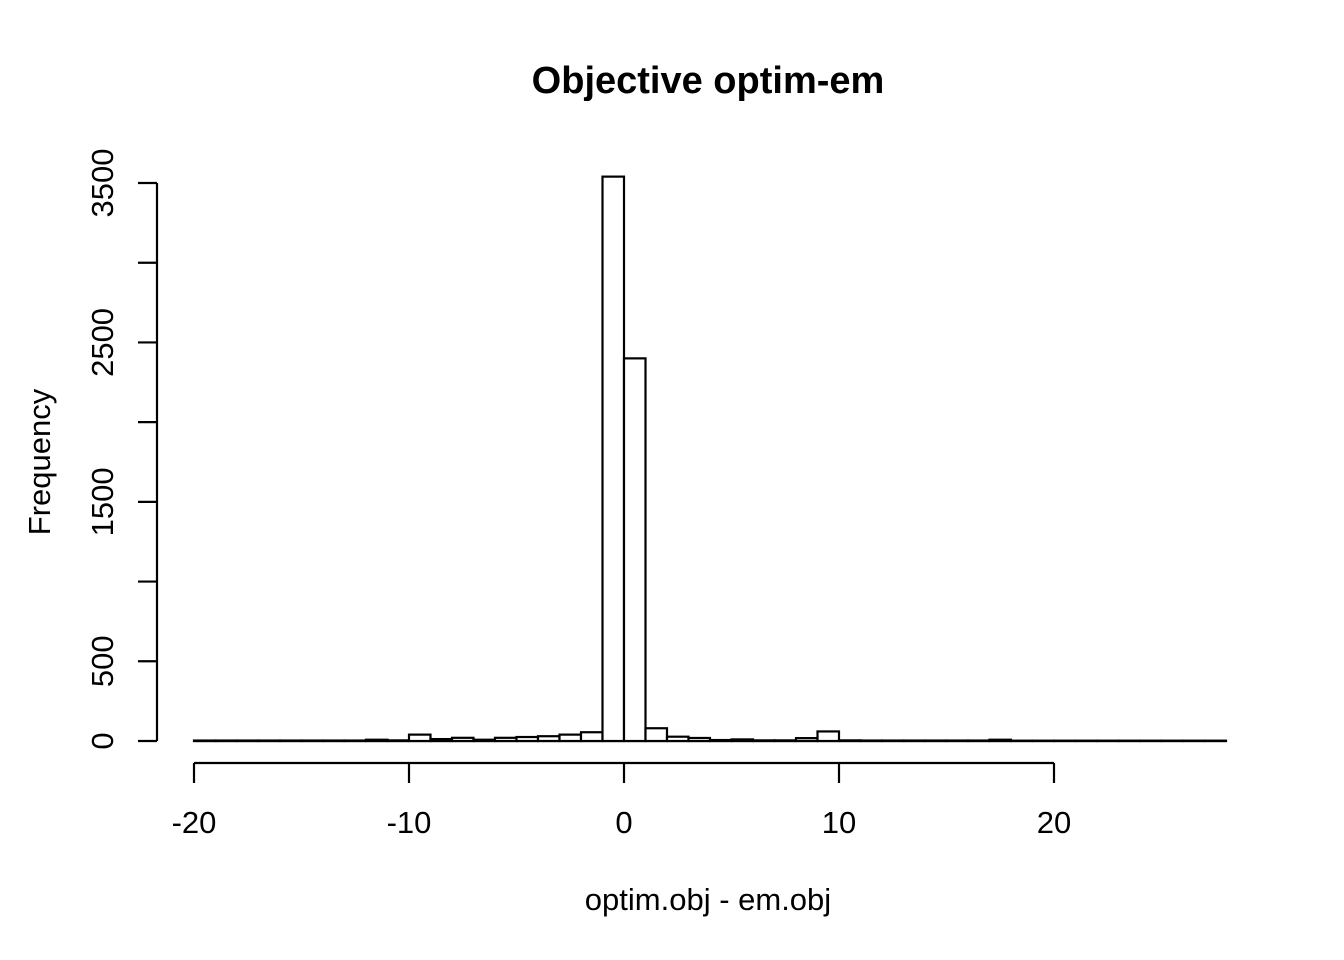  I want to click on y-tick-label: 3500, so click(102, 183).